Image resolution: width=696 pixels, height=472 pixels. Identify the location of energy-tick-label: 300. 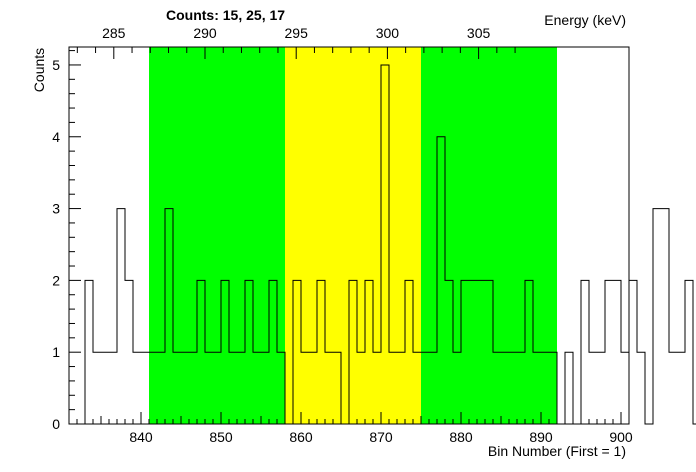
(388, 33).